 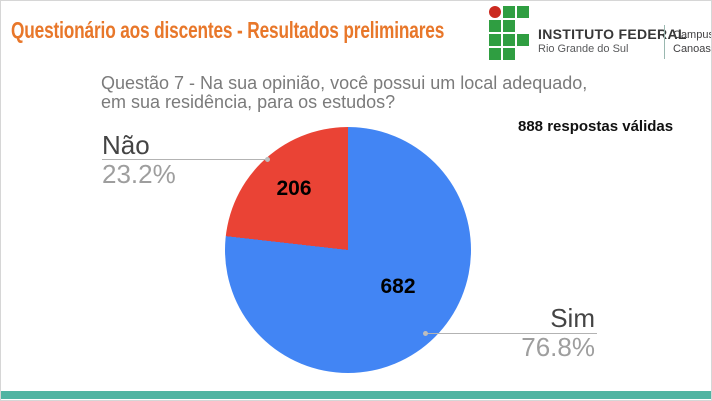 What do you see at coordinates (126, 145) in the screenshot?
I see `callout-nao-label: Não` at bounding box center [126, 145].